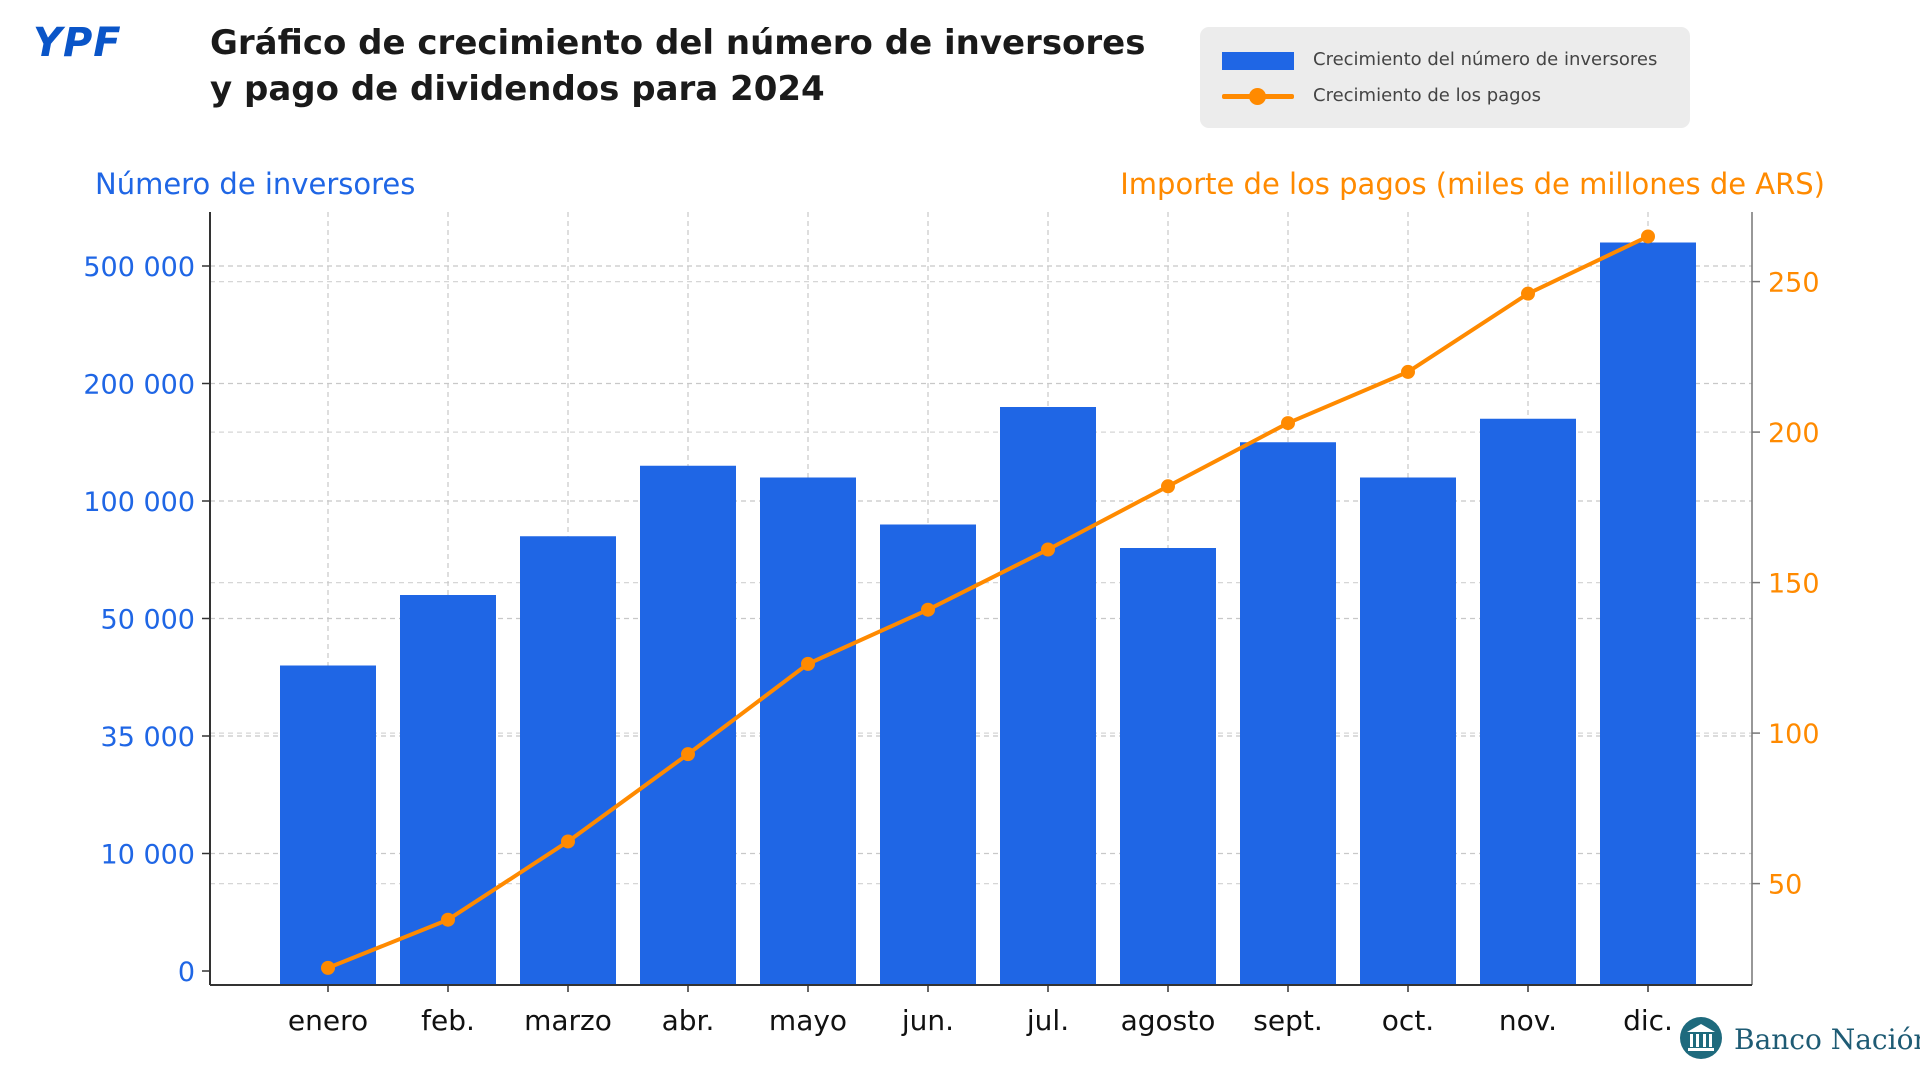 The width and height of the screenshot is (1920, 1080). What do you see at coordinates (148, 855) in the screenshot?
I see `left-tick-label: 10 000` at bounding box center [148, 855].